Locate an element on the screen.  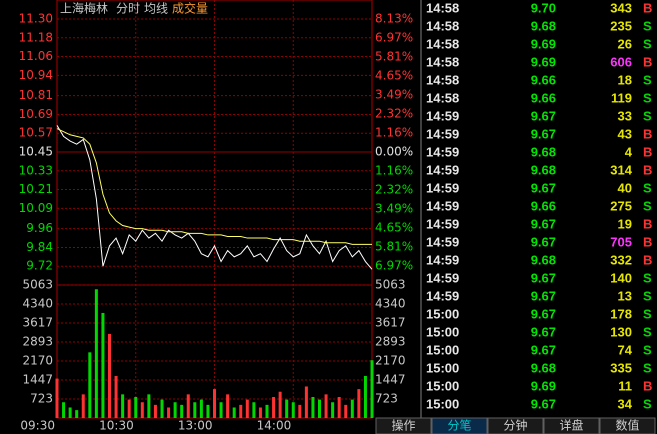
tab-label: 操作 is located at coordinates (403, 425).